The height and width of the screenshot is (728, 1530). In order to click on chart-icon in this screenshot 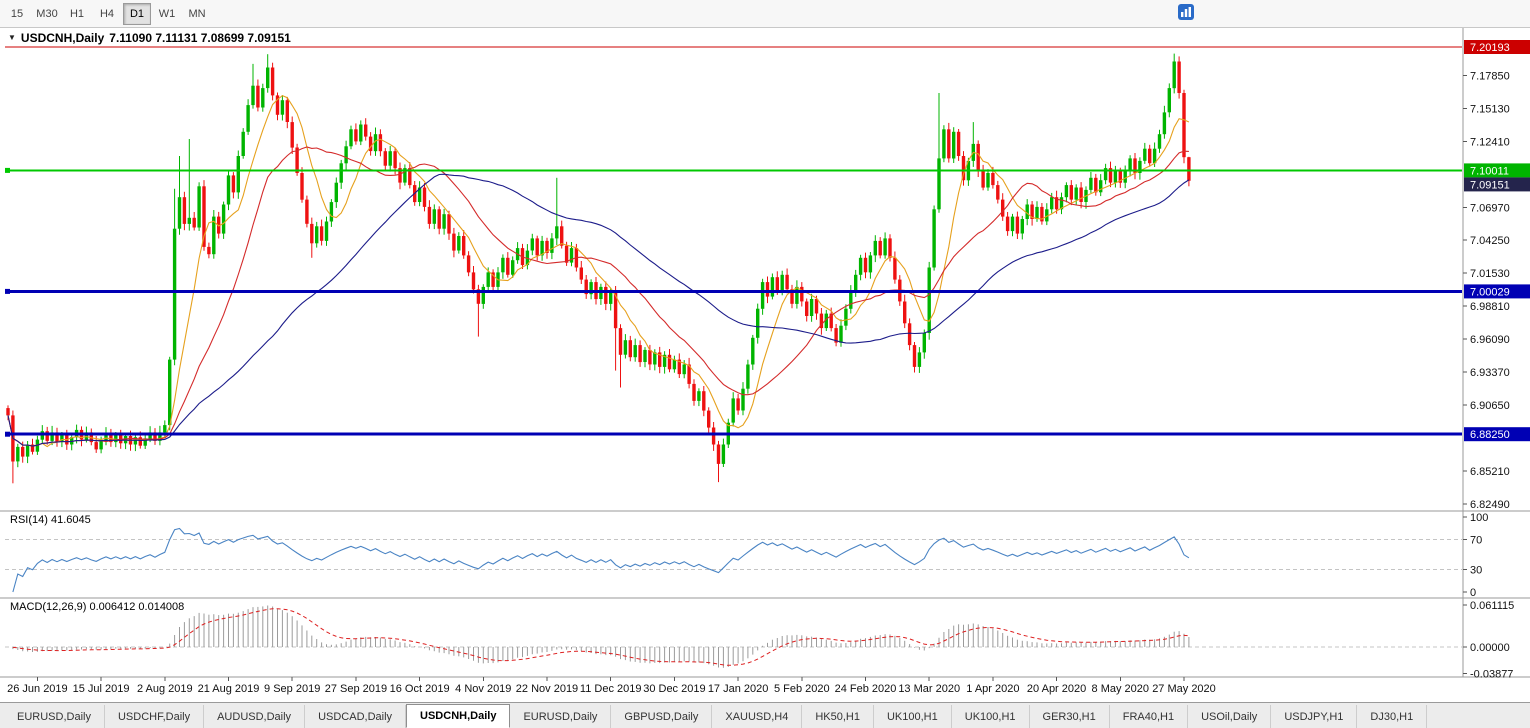, I will do `click(1186, 12)`.